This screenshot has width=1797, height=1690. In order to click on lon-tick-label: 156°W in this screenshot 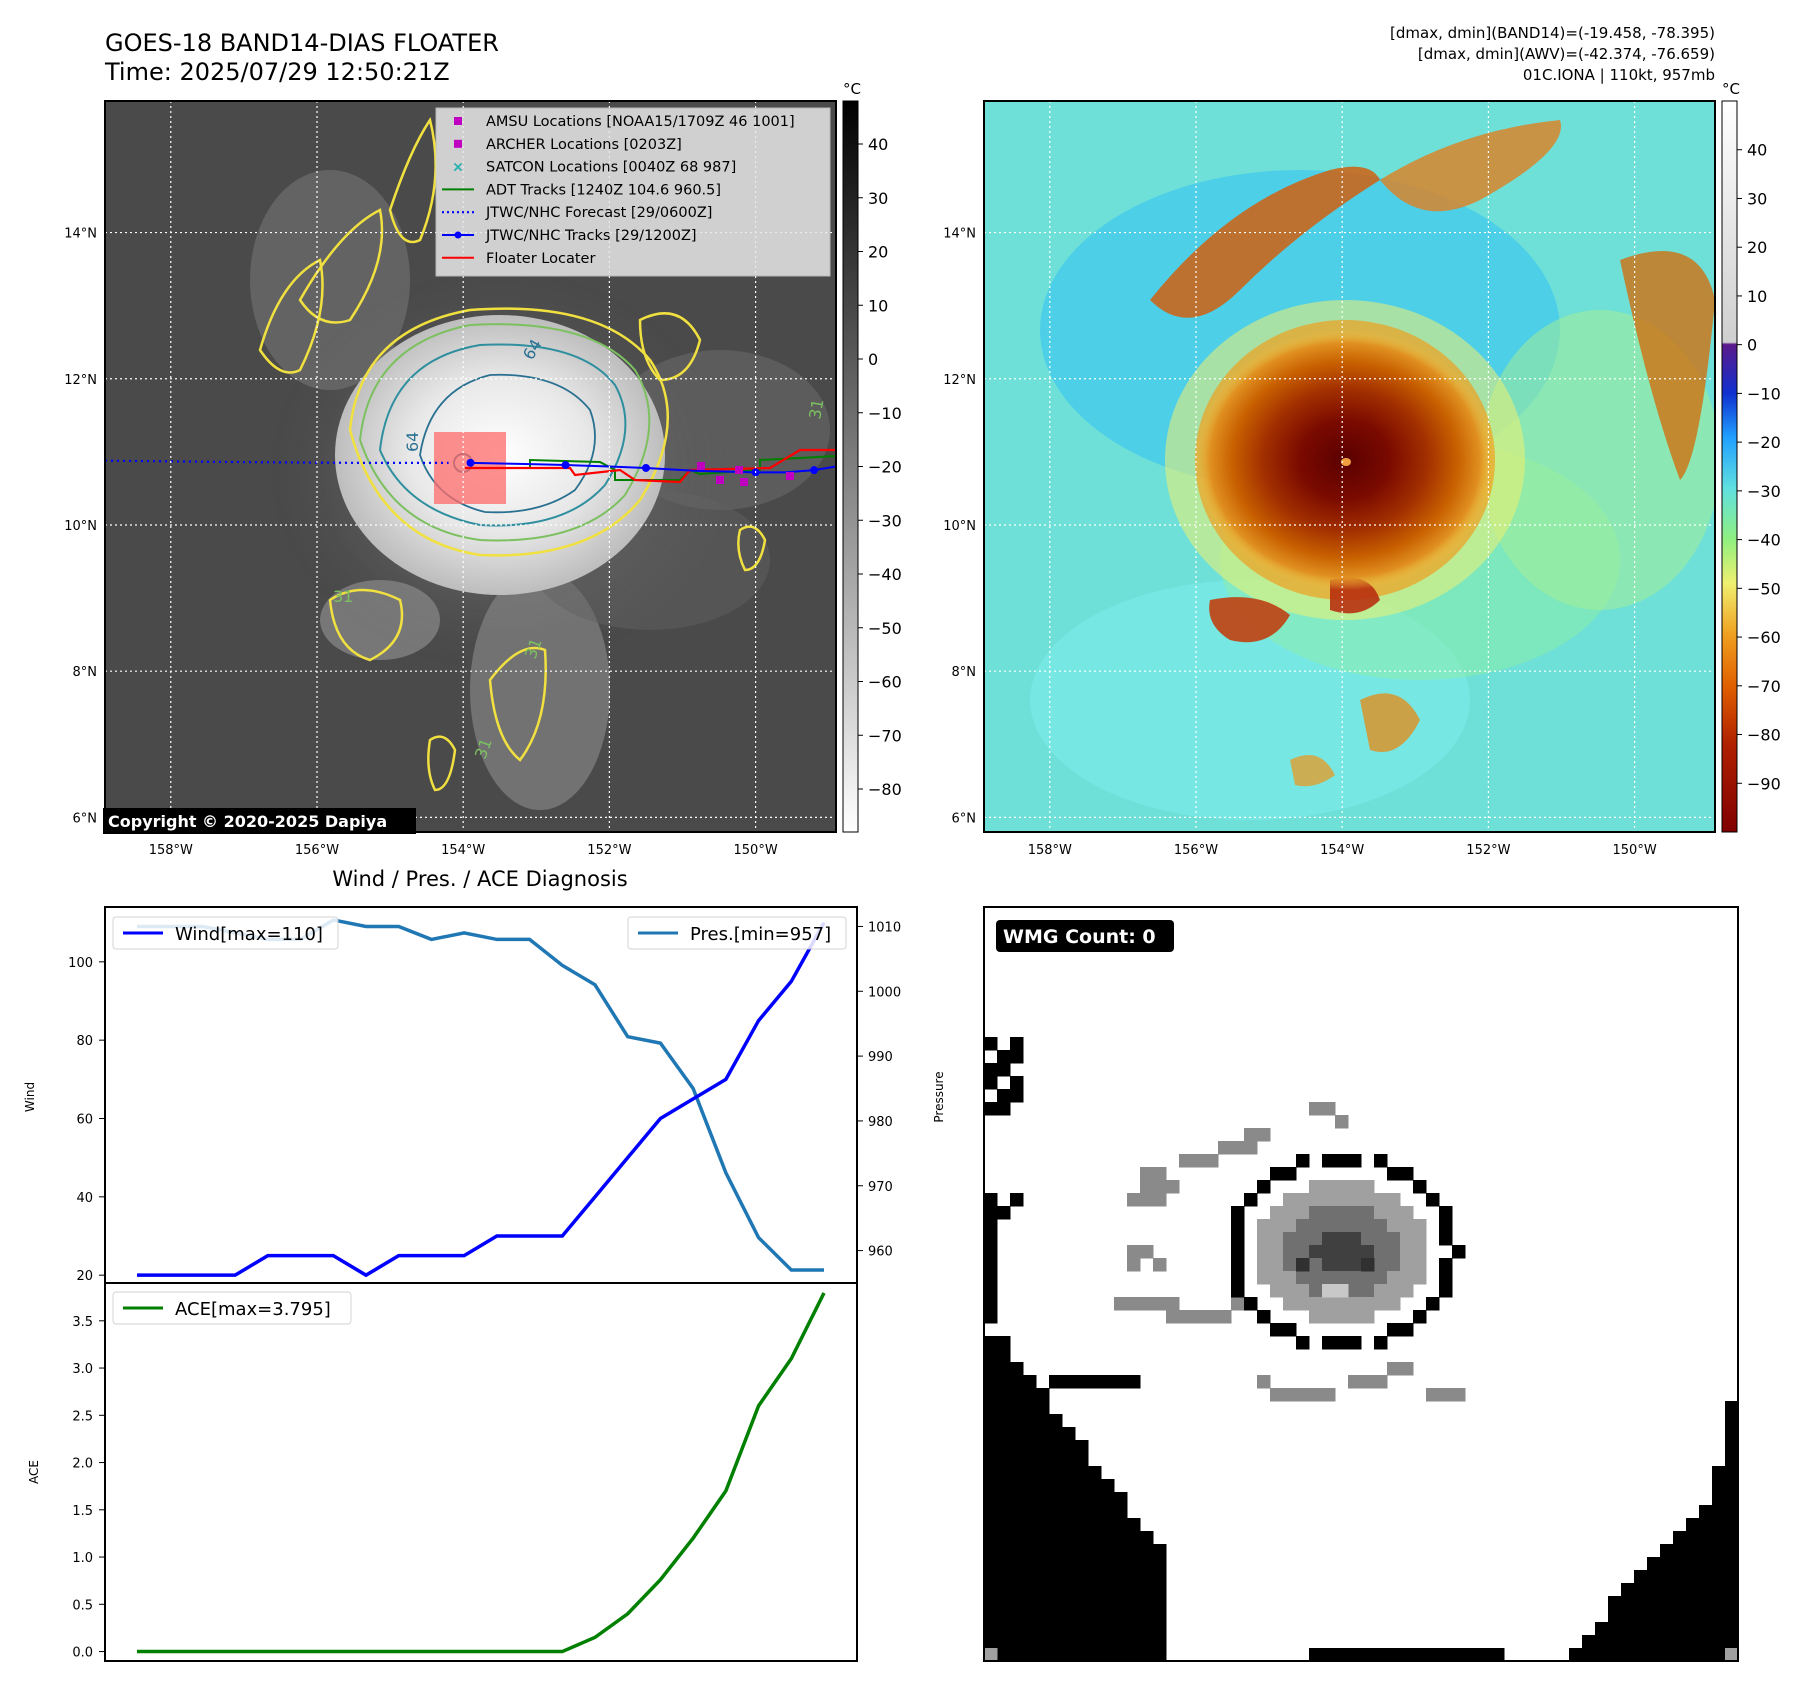, I will do `click(317, 850)`.